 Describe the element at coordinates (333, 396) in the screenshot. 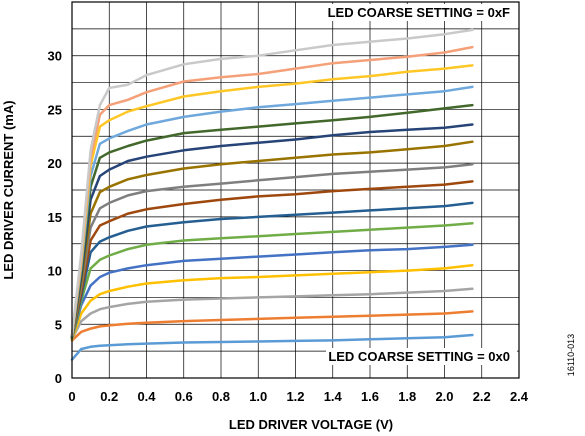

I see `x-tick-label: 1.4` at that location.